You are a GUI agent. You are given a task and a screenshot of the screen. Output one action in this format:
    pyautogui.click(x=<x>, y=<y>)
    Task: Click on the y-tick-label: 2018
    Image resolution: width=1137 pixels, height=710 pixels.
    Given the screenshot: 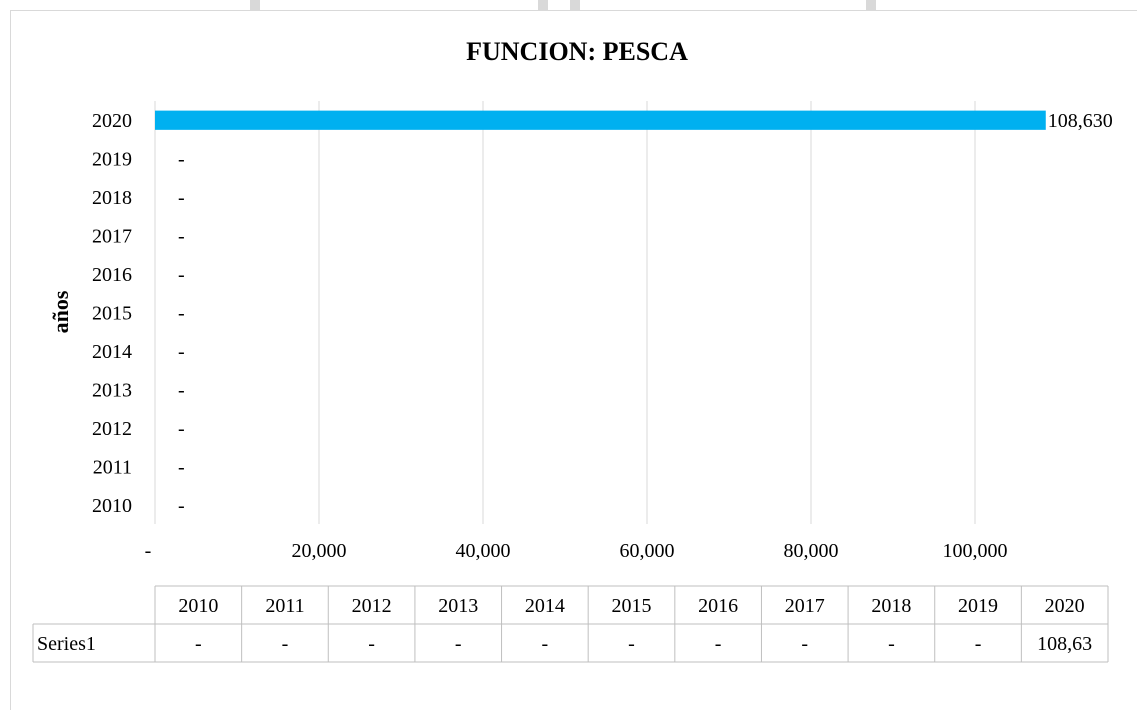 What is the action you would take?
    pyautogui.click(x=112, y=198)
    